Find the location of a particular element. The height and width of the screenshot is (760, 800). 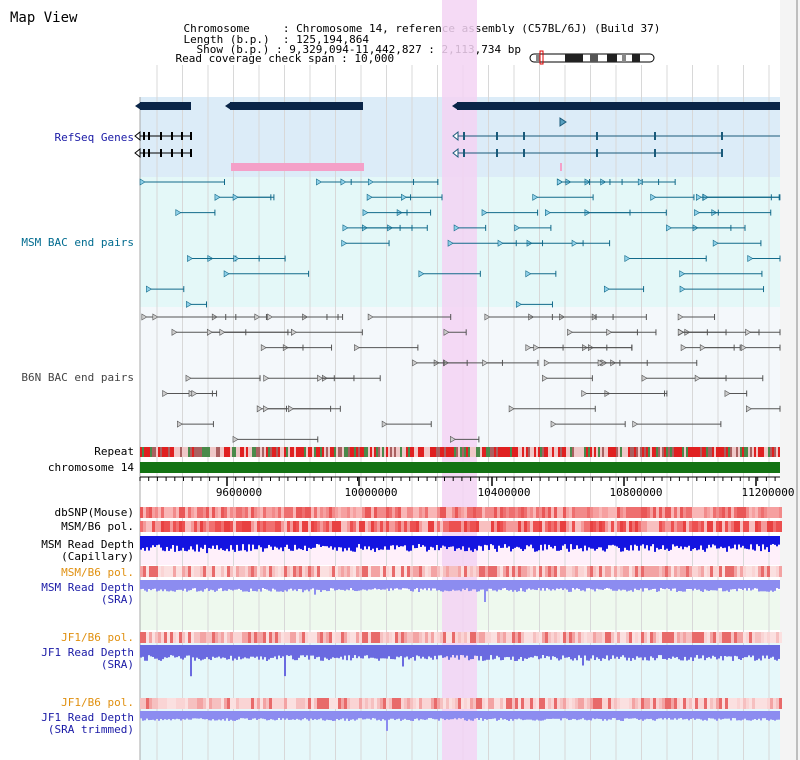

gene-exon is located at coordinates (161, 136).